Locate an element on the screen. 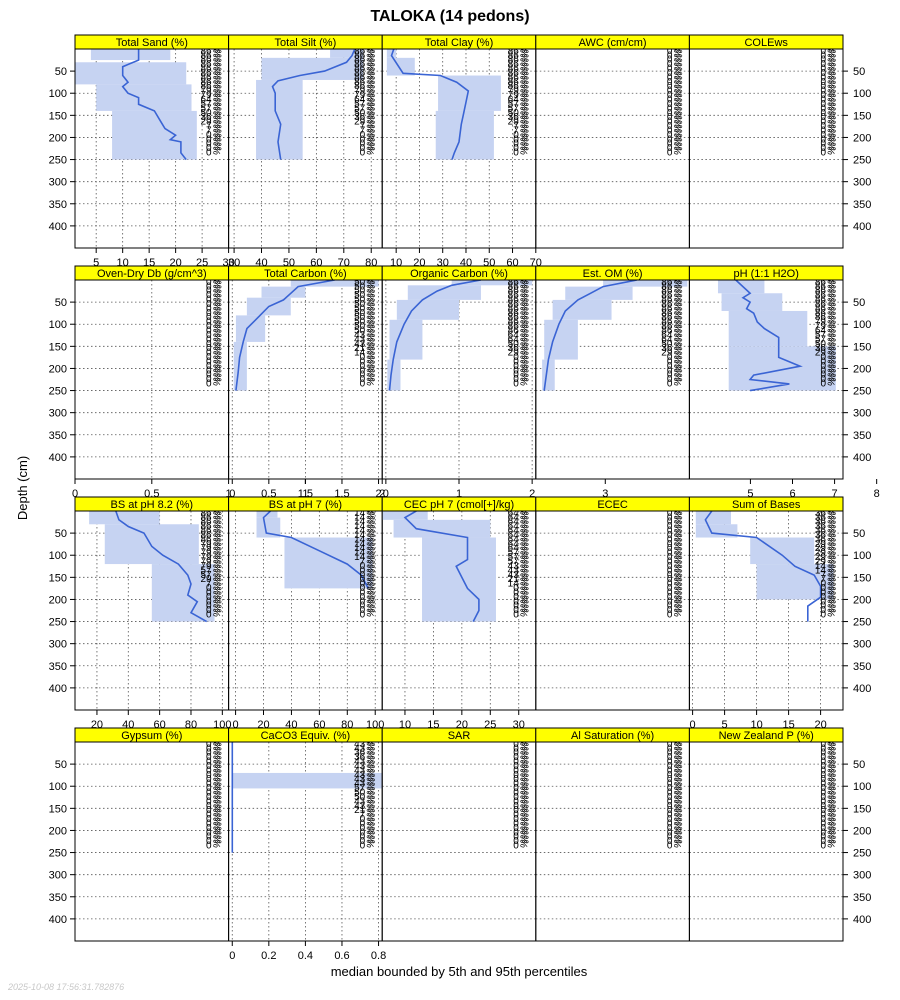 The width and height of the screenshot is (900, 1000). percentile-band is located at coordinates (582, 309).